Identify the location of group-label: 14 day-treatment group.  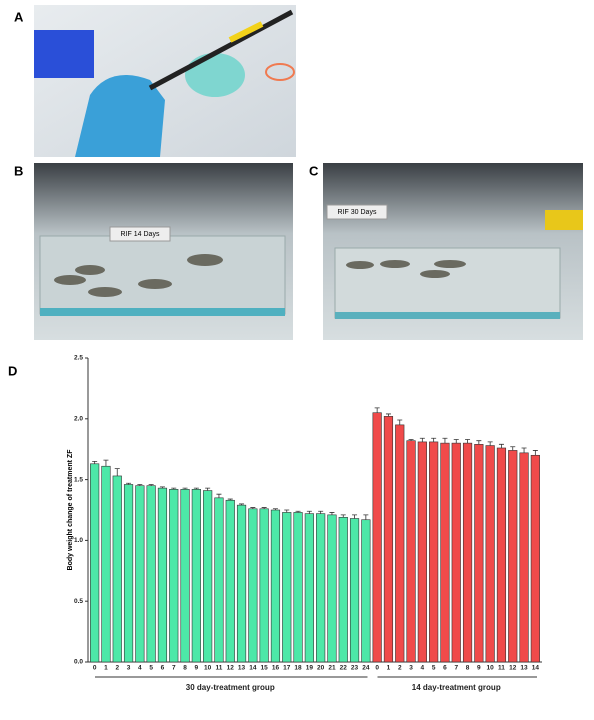
(456, 687).